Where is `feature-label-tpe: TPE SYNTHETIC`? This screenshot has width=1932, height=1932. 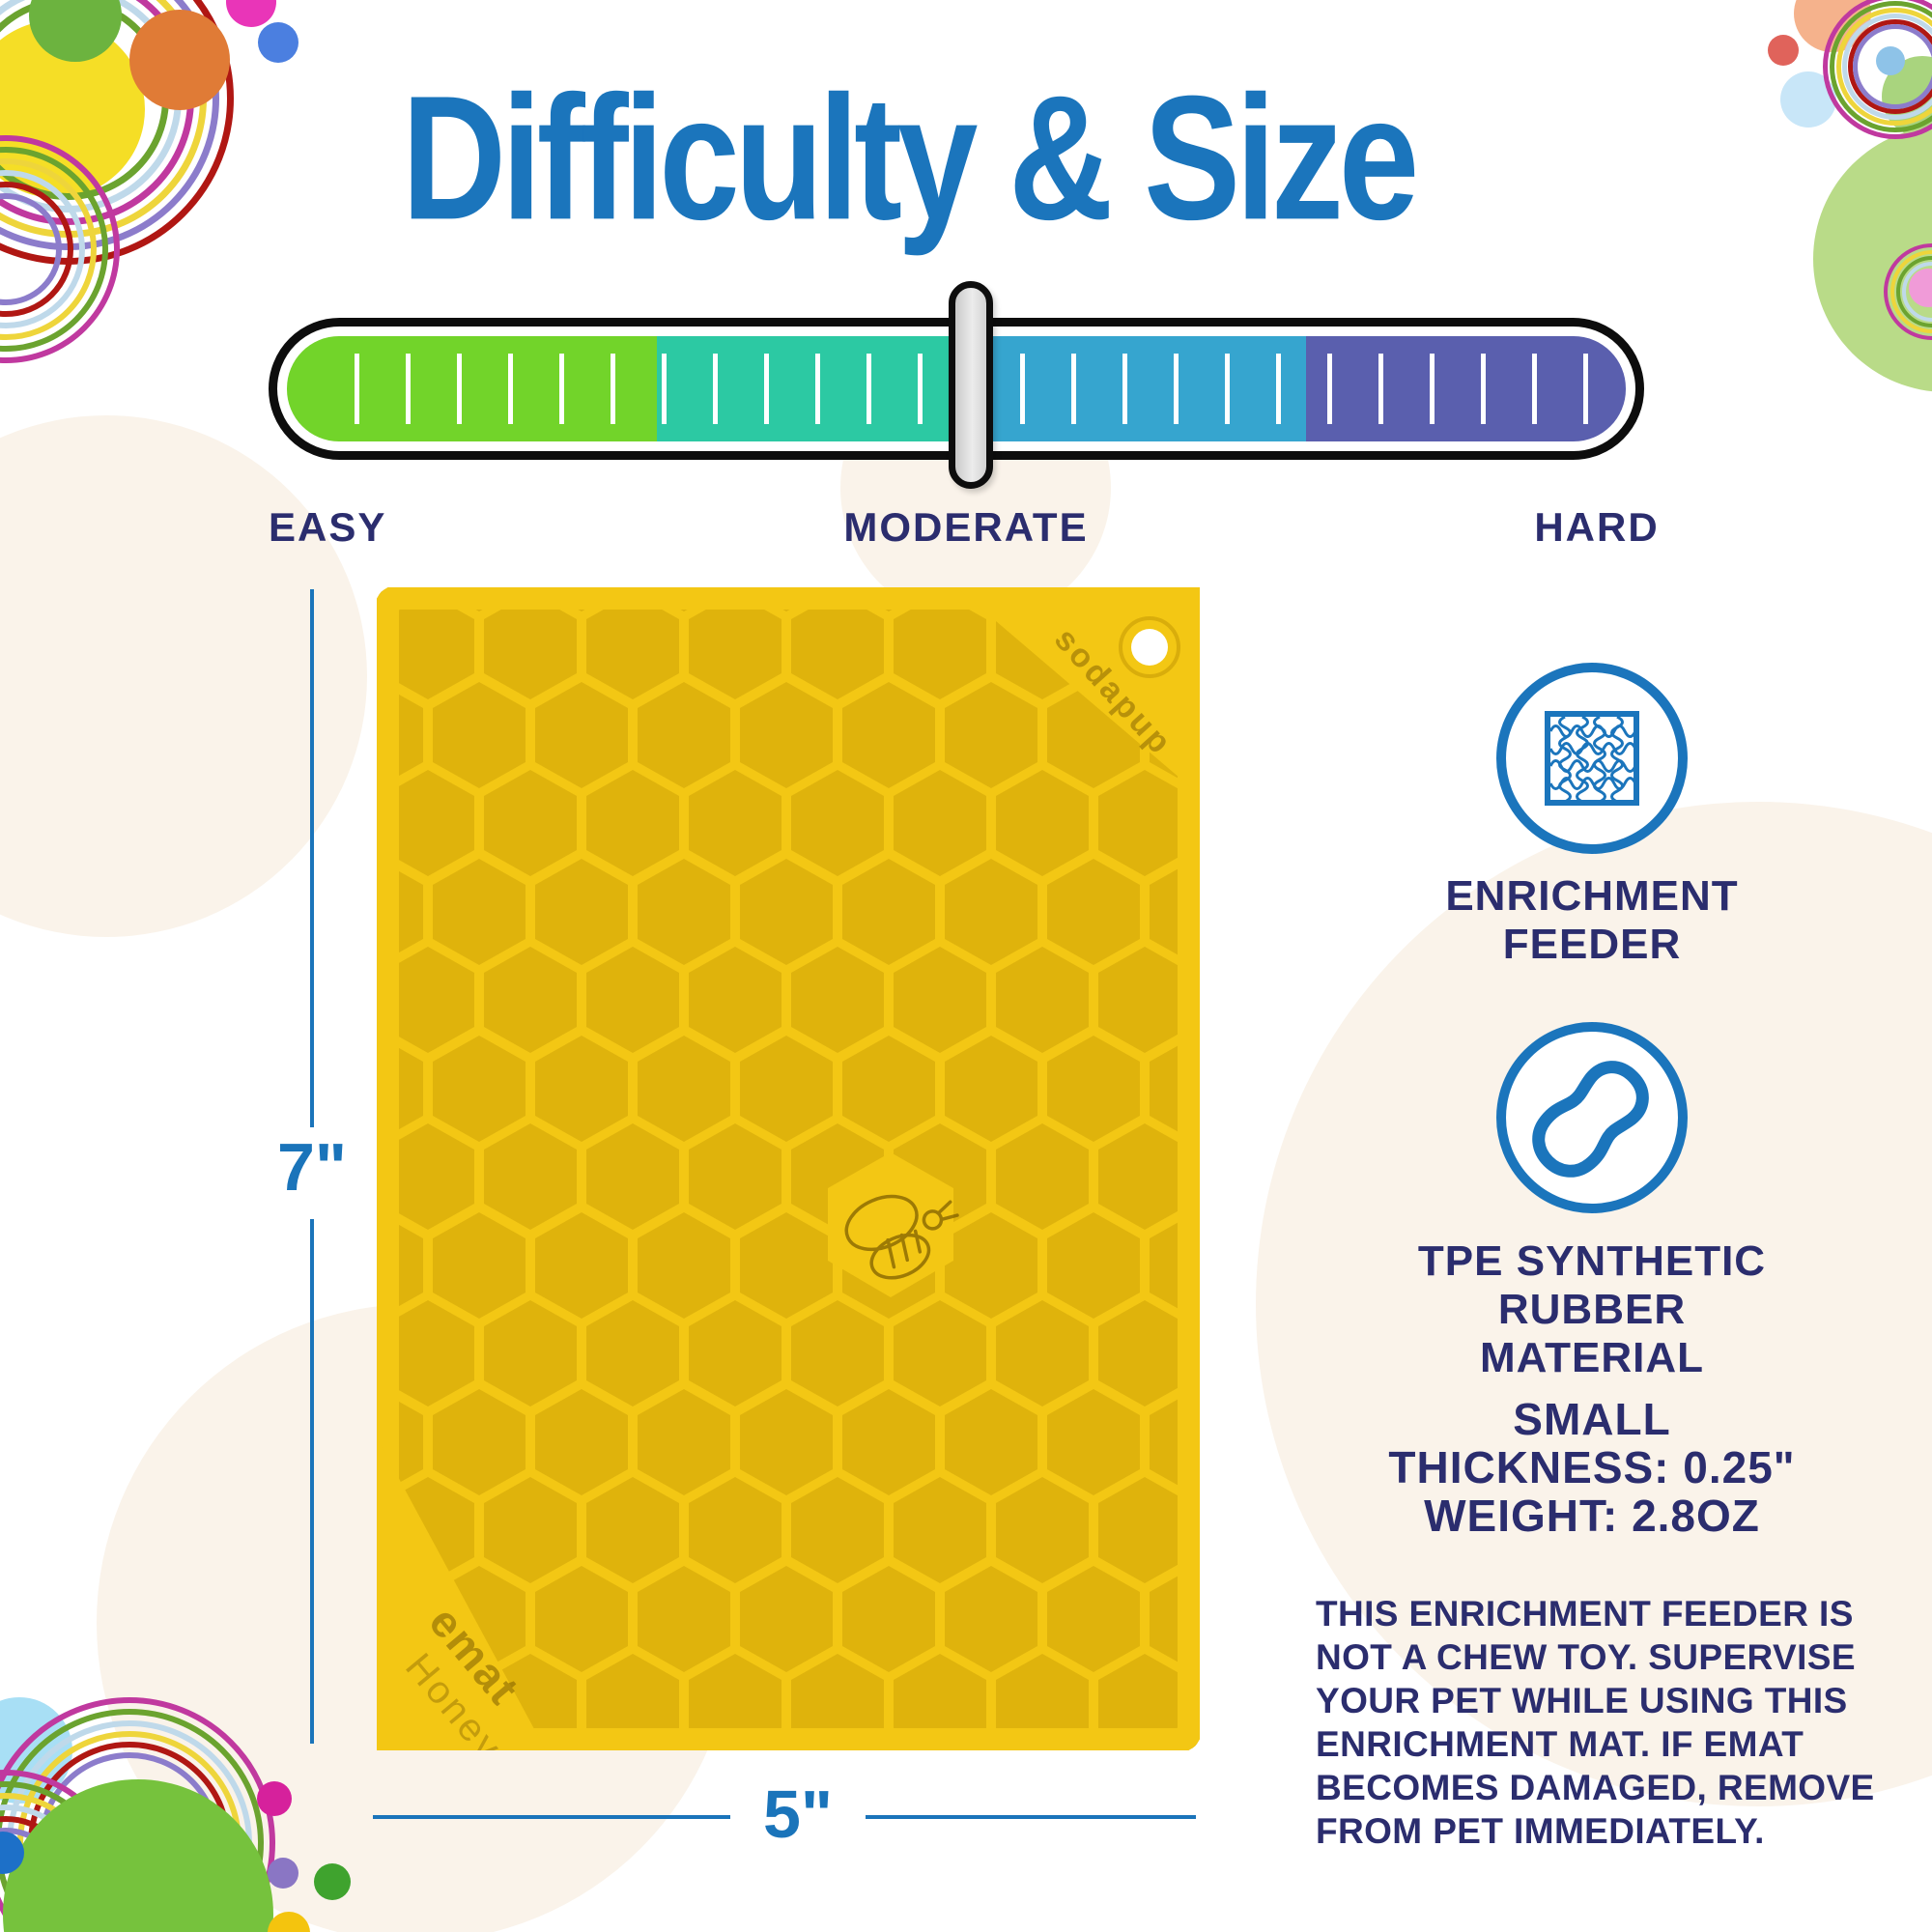 feature-label-tpe: TPE SYNTHETIC is located at coordinates (1592, 1261).